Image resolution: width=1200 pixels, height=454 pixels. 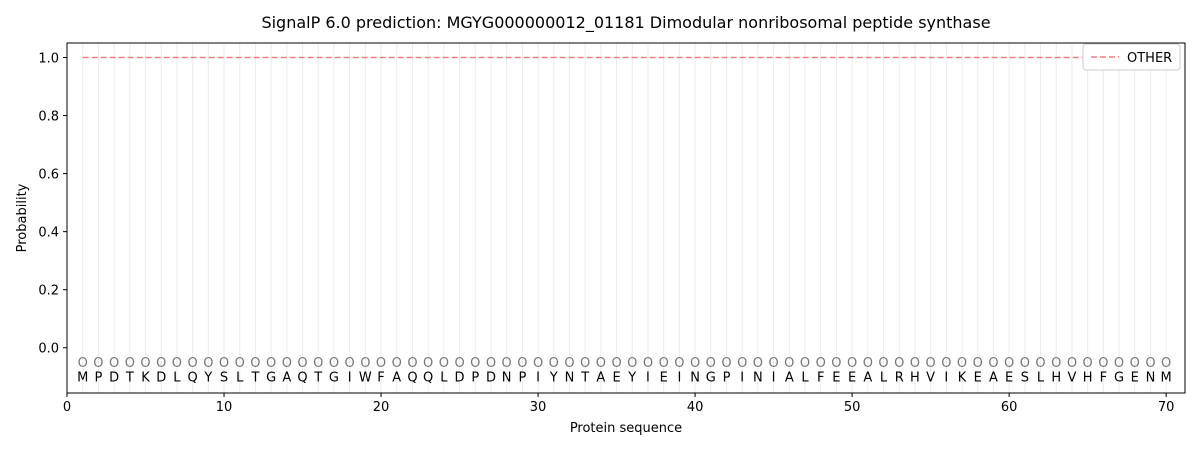 What do you see at coordinates (852, 407) in the screenshot?
I see `x-tick-label: 50` at bounding box center [852, 407].